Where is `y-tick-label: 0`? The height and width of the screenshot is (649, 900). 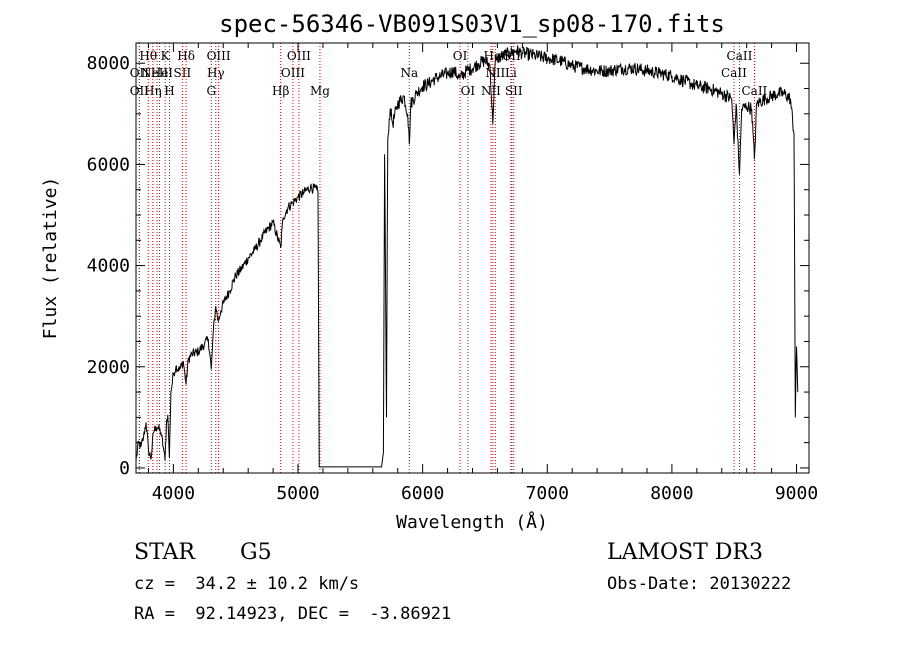
y-tick-label: 0 is located at coordinates (124, 468).